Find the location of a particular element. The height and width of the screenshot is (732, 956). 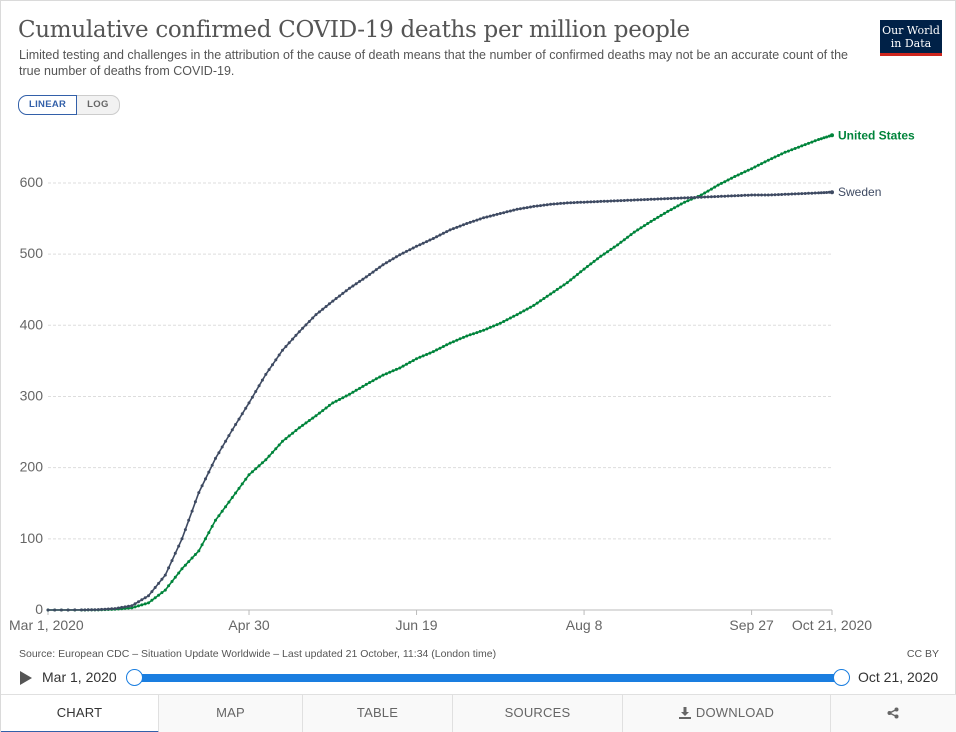

y-tick-label: 500 is located at coordinates (32, 253).